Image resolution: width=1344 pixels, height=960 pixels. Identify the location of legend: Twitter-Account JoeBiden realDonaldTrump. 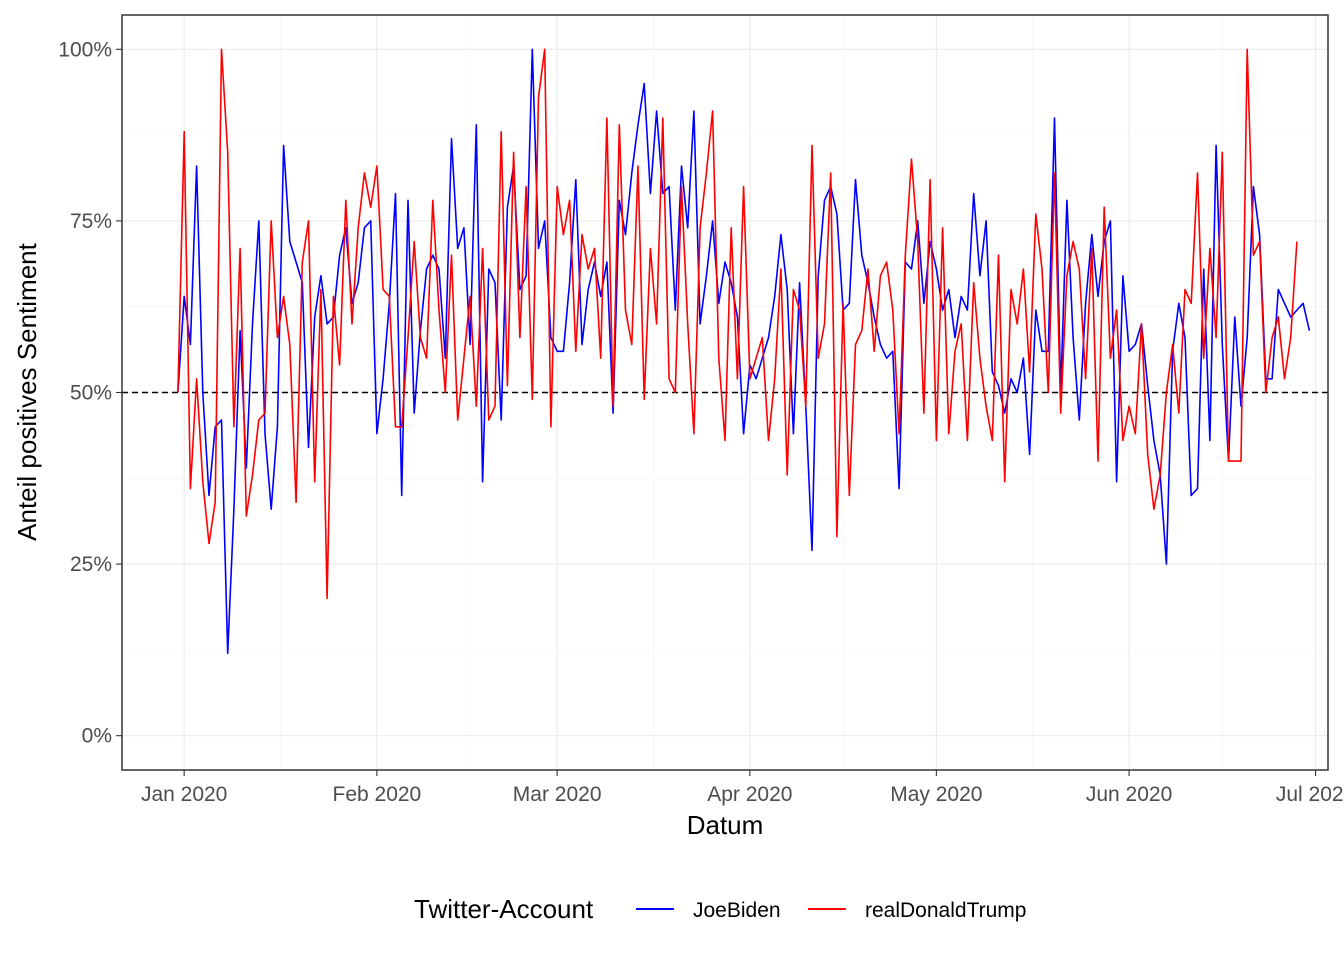
(720, 909).